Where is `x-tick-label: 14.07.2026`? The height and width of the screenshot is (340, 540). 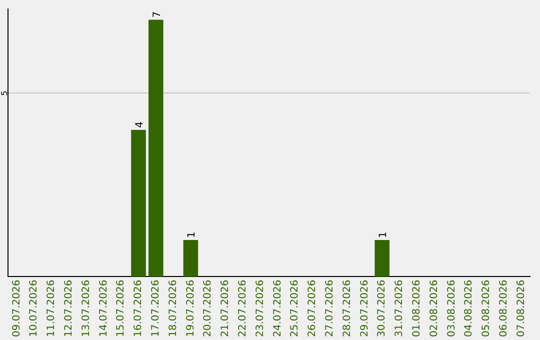
x-tick-label: 14.07.2026 is located at coordinates (104, 309).